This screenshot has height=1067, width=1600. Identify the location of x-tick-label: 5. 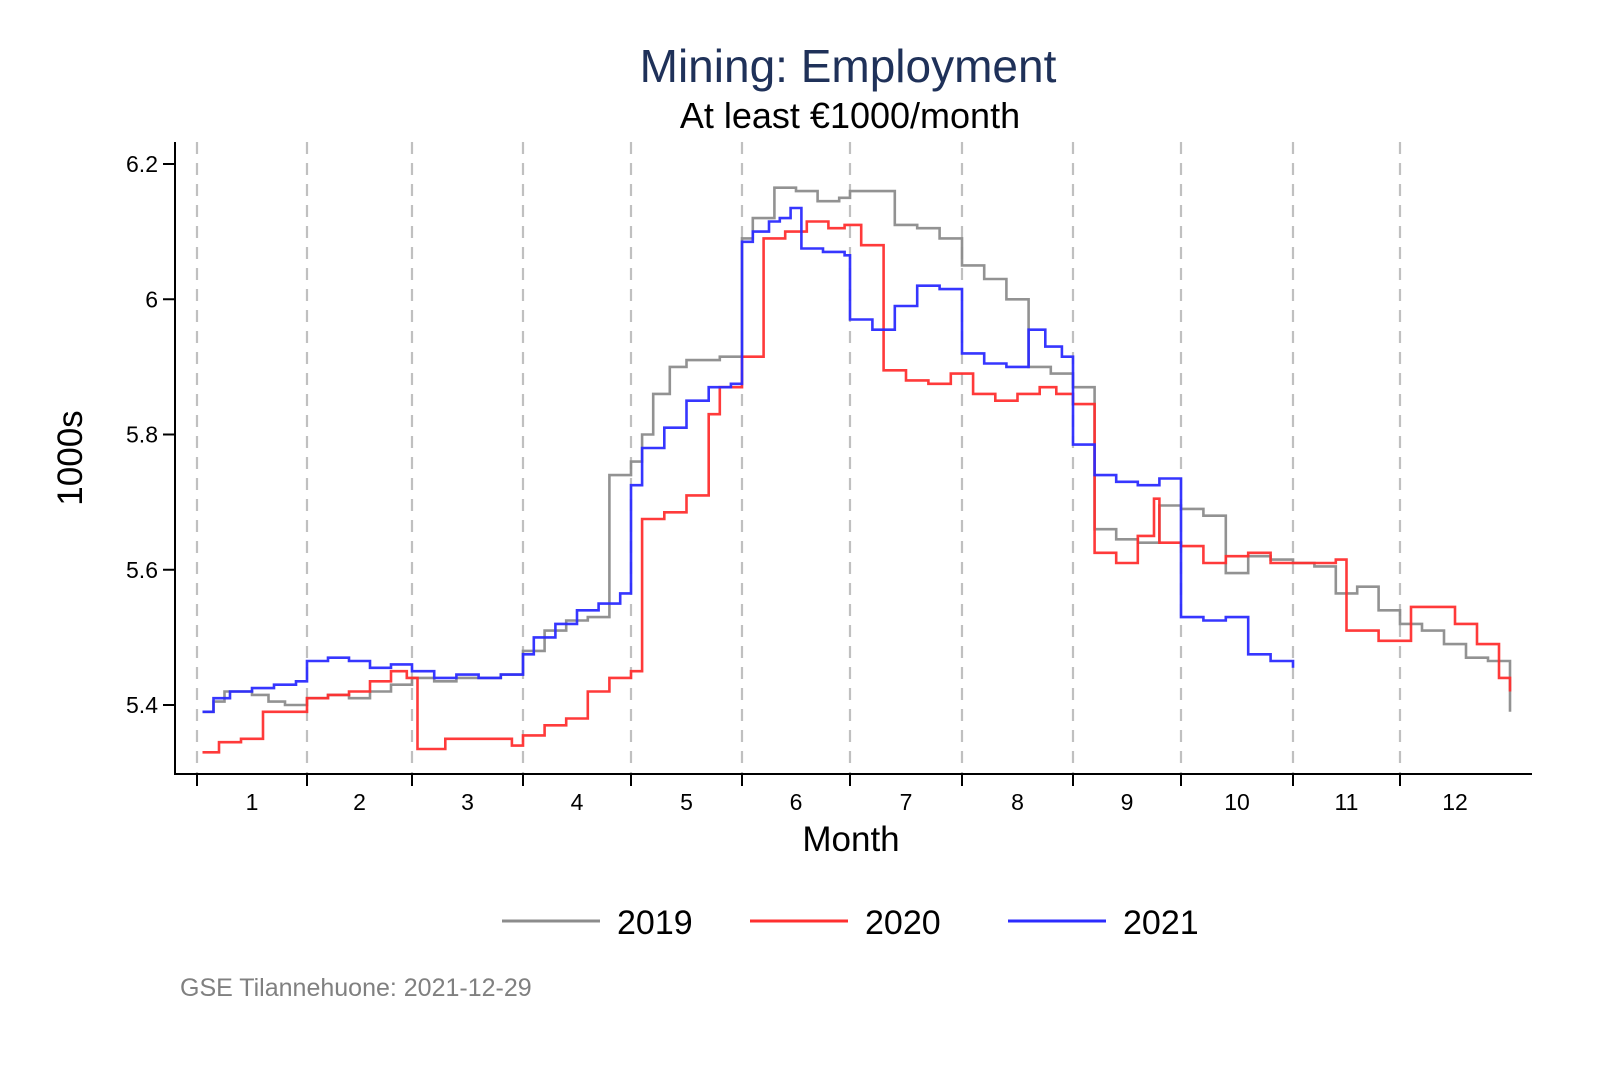
(686, 802).